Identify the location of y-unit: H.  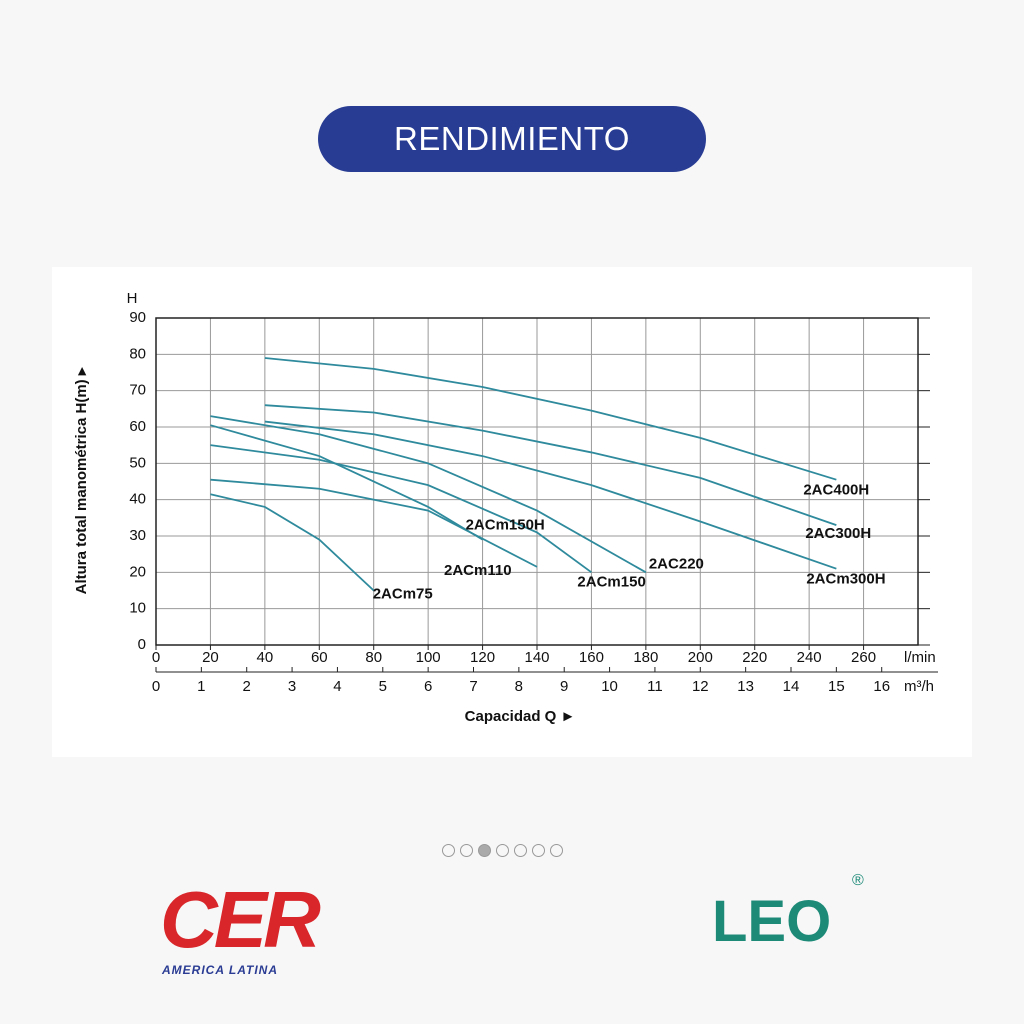
(132, 298).